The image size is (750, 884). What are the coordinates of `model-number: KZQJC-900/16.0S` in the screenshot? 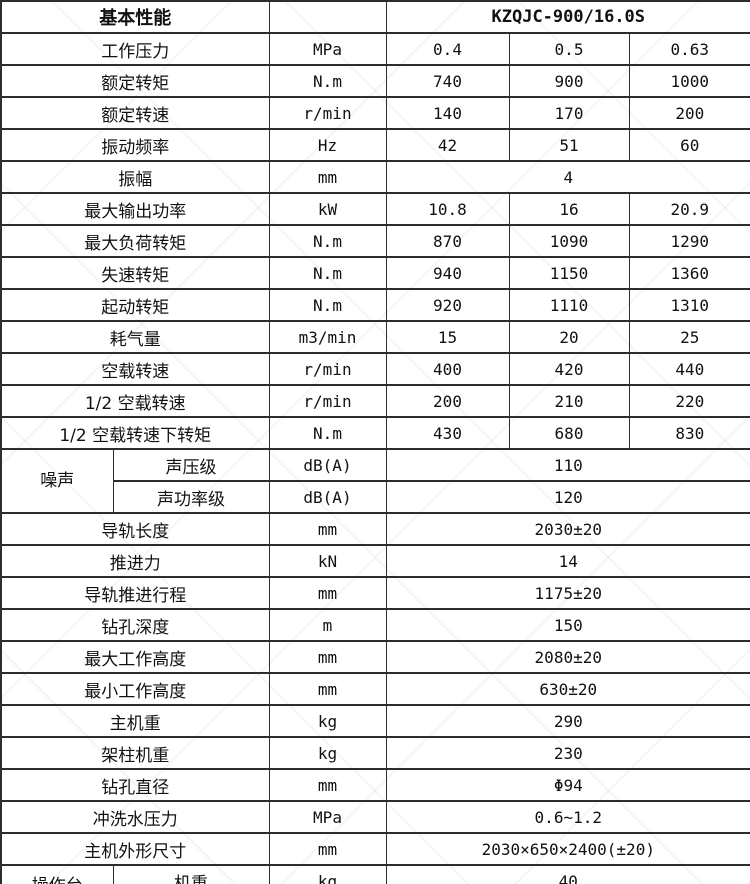 It's located at (567, 17).